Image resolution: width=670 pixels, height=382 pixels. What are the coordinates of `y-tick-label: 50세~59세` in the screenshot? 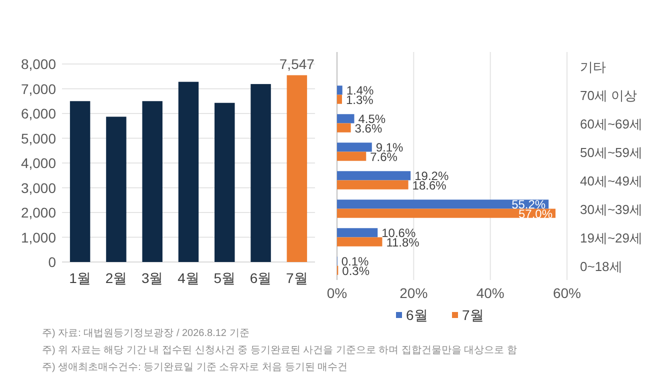 It's located at (611, 152).